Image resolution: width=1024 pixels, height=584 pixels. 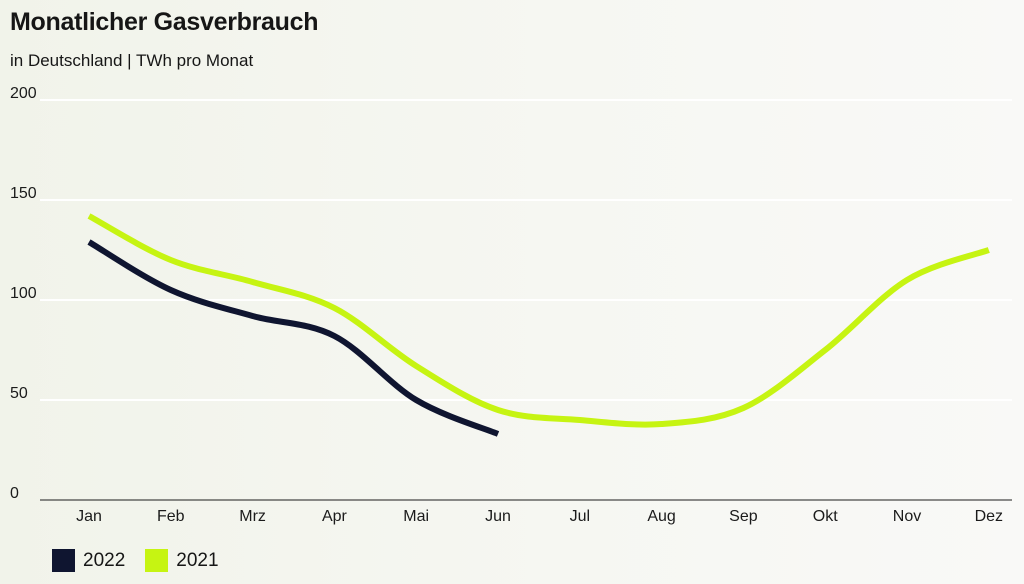 I want to click on legend-swatch-2021, so click(x=157, y=560).